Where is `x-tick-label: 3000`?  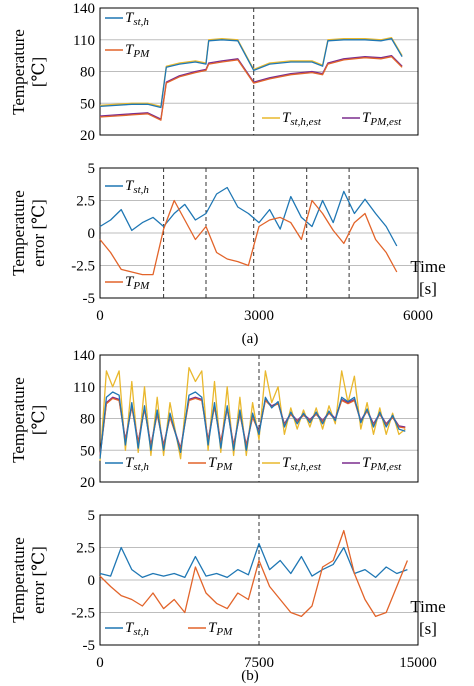
x-tick-label: 3000 is located at coordinates (259, 316).